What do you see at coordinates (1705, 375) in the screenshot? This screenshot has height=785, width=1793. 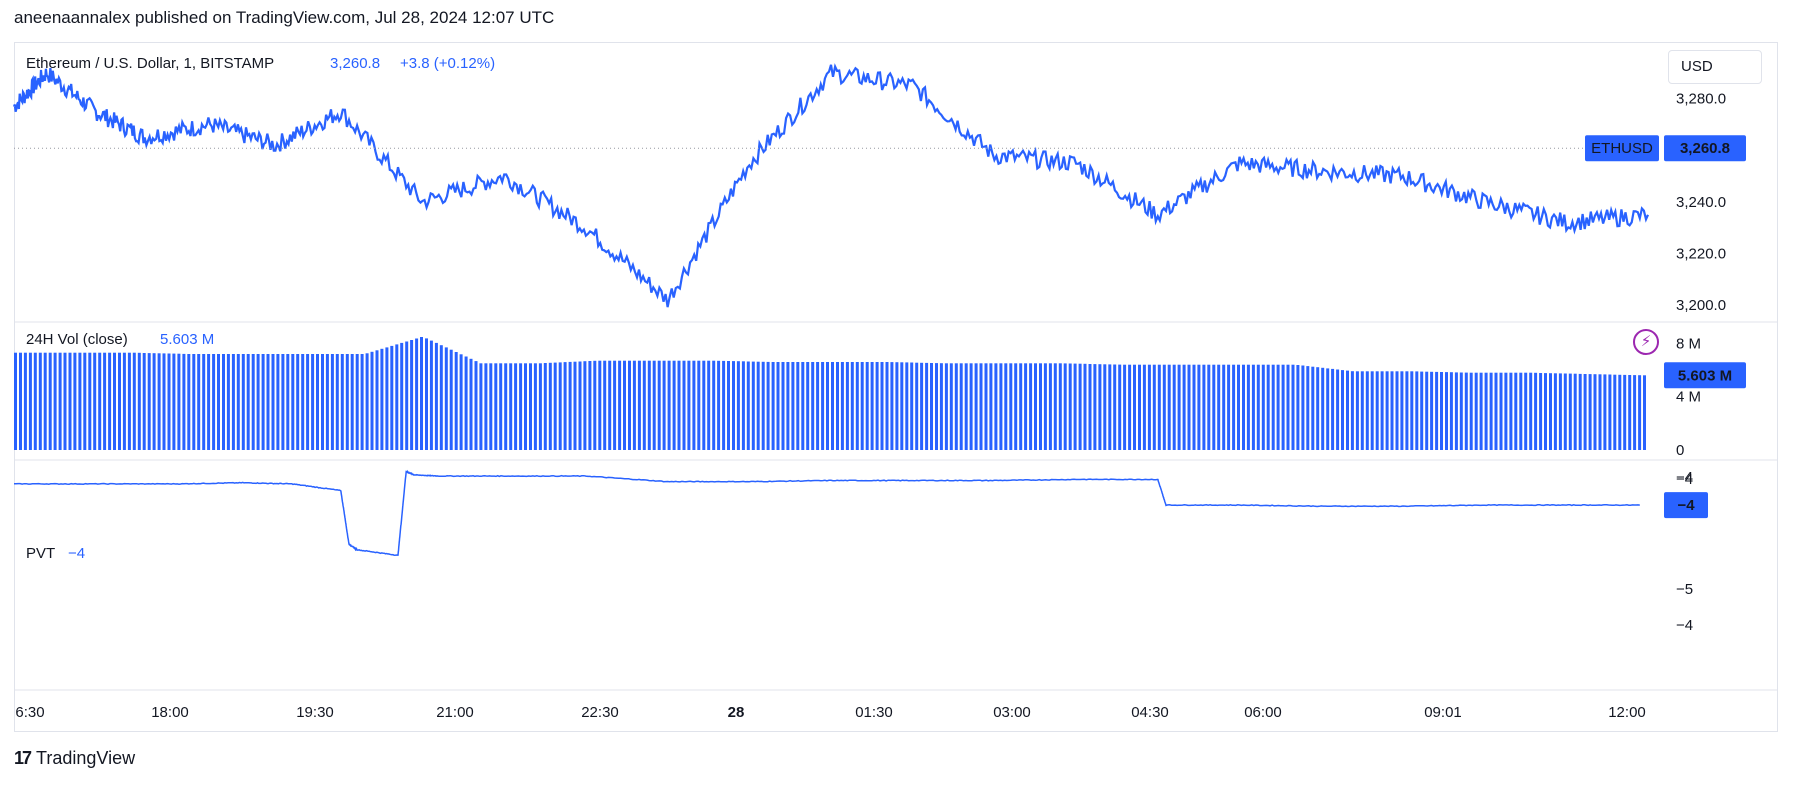 I see `volume-badge` at bounding box center [1705, 375].